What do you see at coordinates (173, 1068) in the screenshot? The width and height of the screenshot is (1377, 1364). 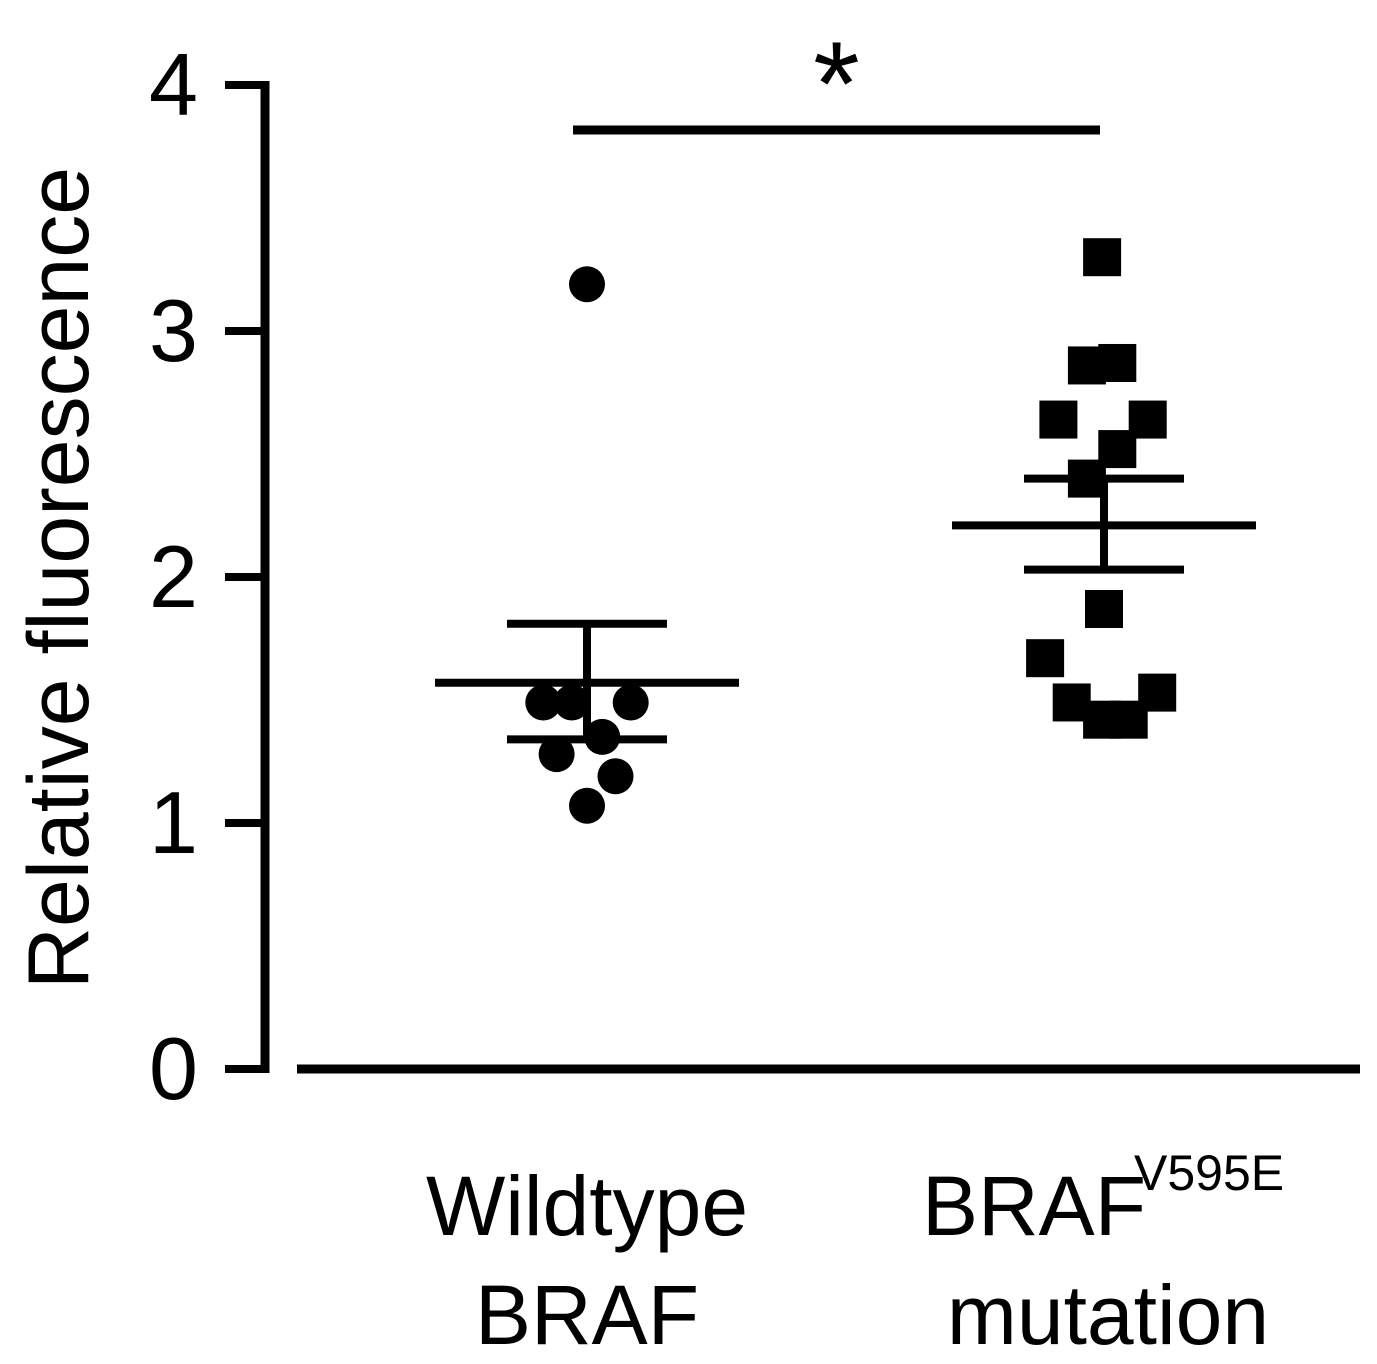 I see `y-tick-label: 0` at bounding box center [173, 1068].